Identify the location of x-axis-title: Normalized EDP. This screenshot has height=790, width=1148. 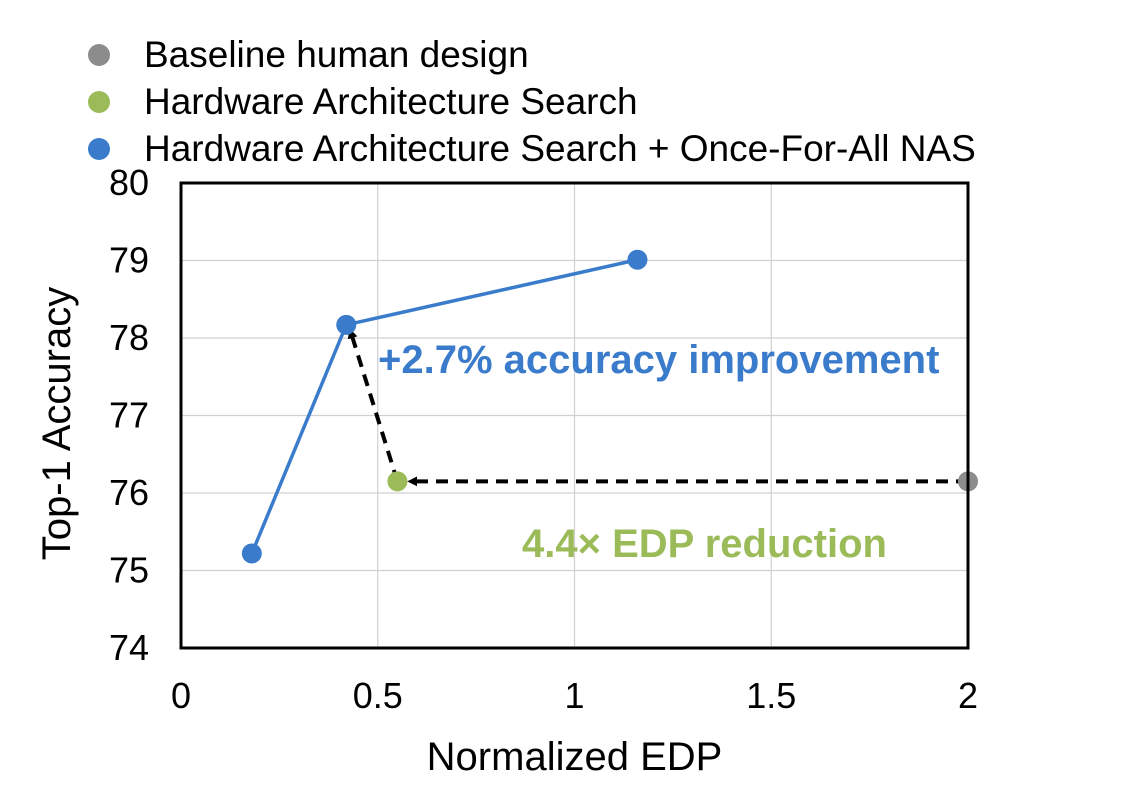
(575, 757).